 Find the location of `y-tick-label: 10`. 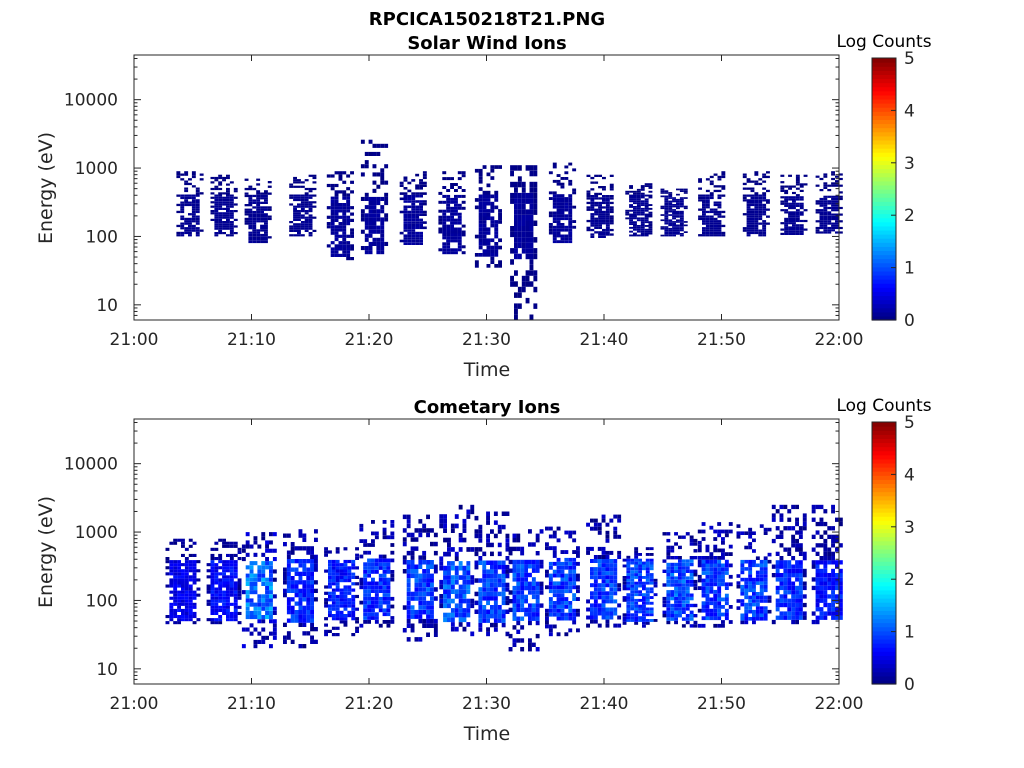

y-tick-label: 10 is located at coordinates (107, 306).